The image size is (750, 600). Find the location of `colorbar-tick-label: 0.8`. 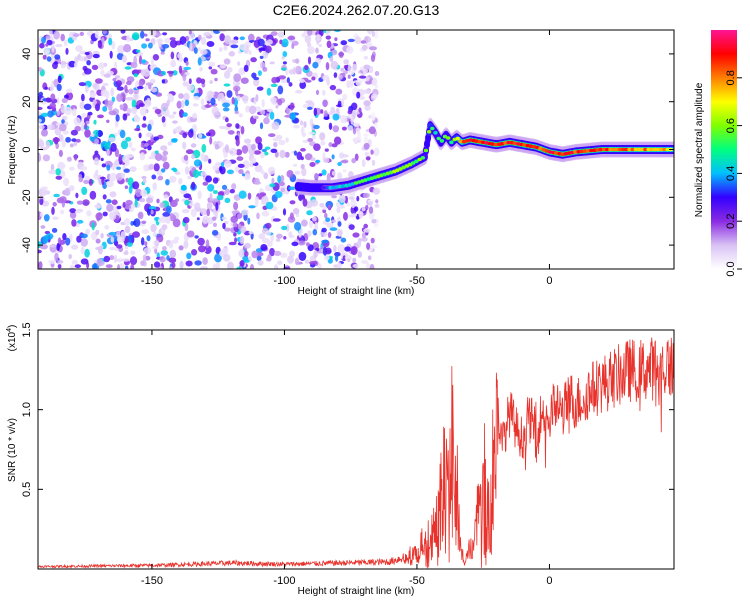

colorbar-tick-label: 0.8 is located at coordinates (731, 77).